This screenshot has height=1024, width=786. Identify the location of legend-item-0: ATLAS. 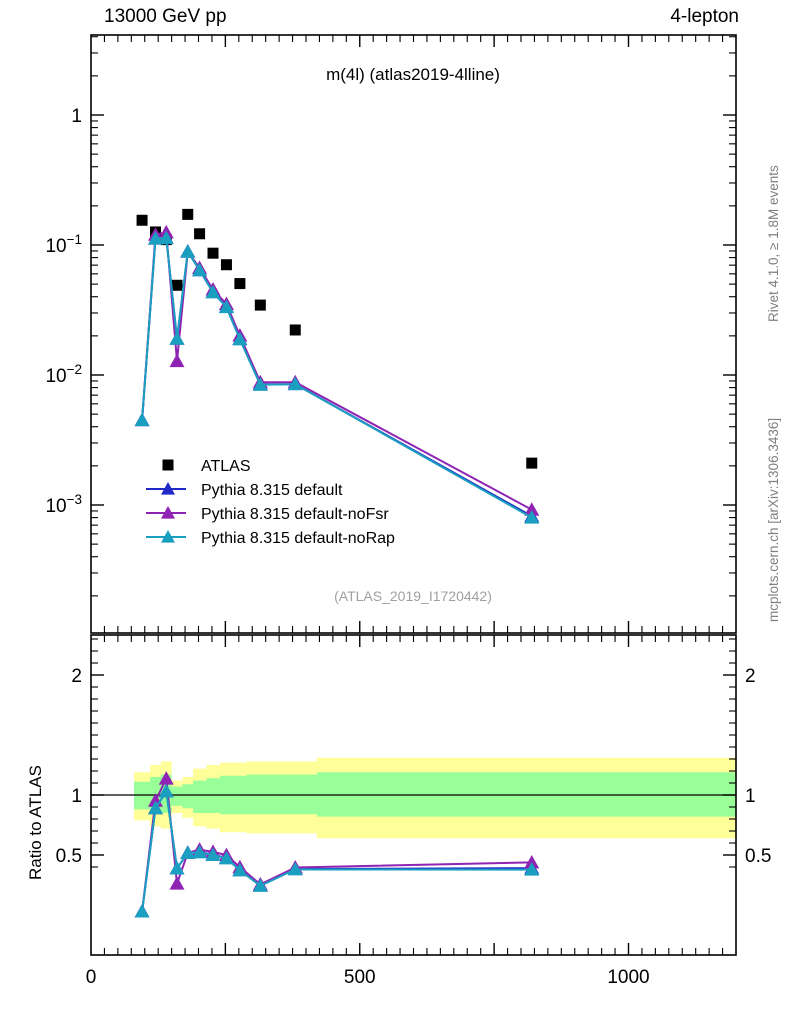
(206, 466).